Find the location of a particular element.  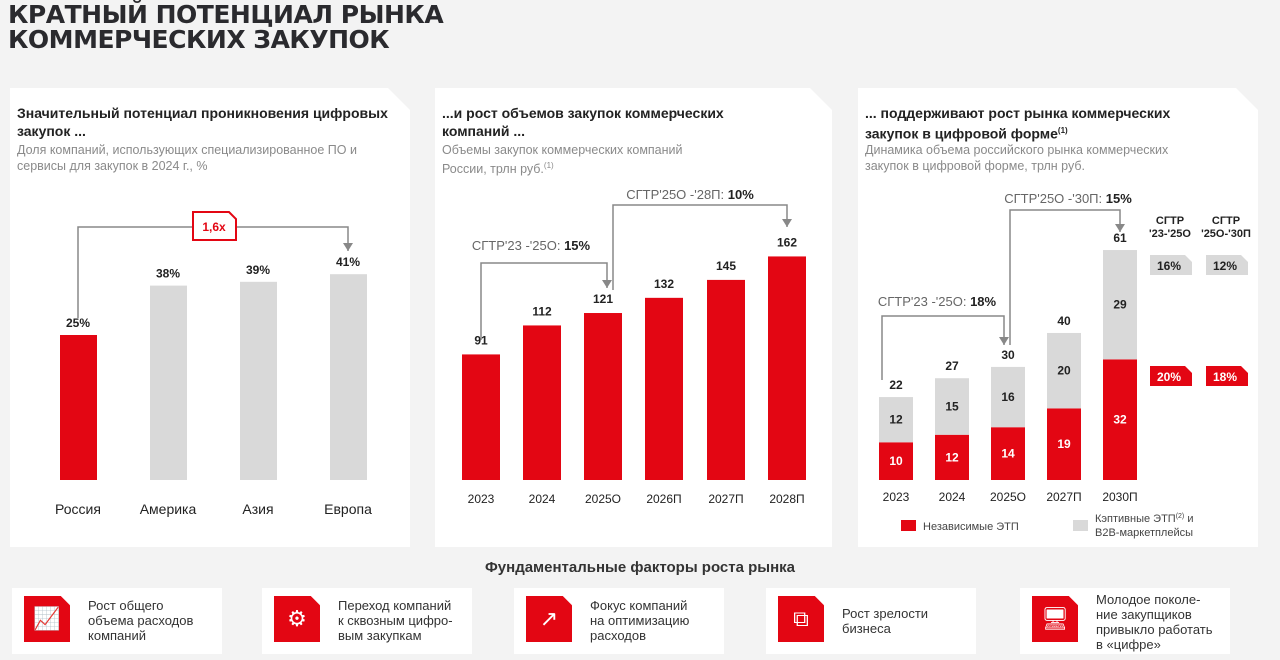

bar-2028П is located at coordinates (787, 368).